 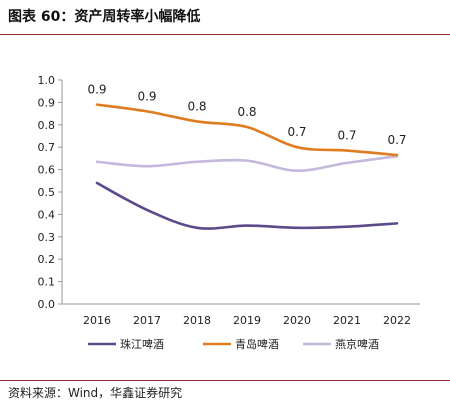 I want to click on legend-label: 青岛啤酒, so click(x=257, y=344).